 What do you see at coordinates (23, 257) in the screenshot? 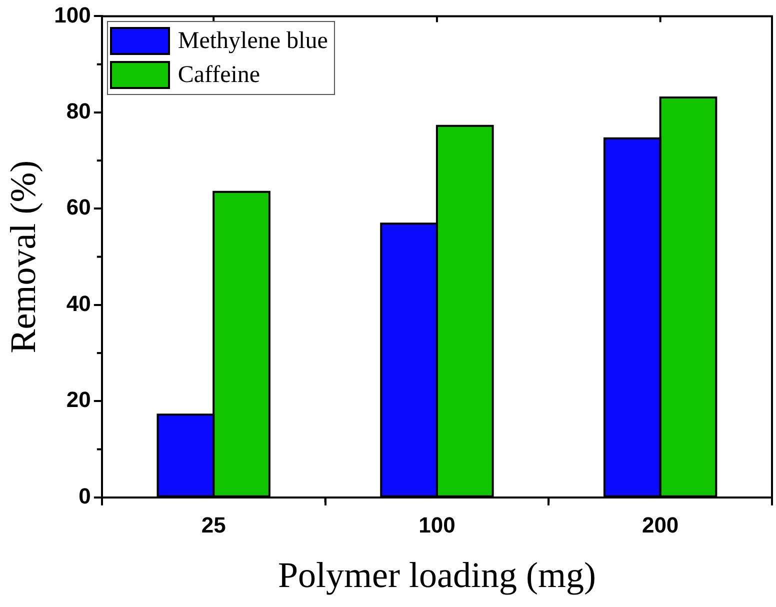
I see `y-axis-title: Removal (%)` at bounding box center [23, 257].